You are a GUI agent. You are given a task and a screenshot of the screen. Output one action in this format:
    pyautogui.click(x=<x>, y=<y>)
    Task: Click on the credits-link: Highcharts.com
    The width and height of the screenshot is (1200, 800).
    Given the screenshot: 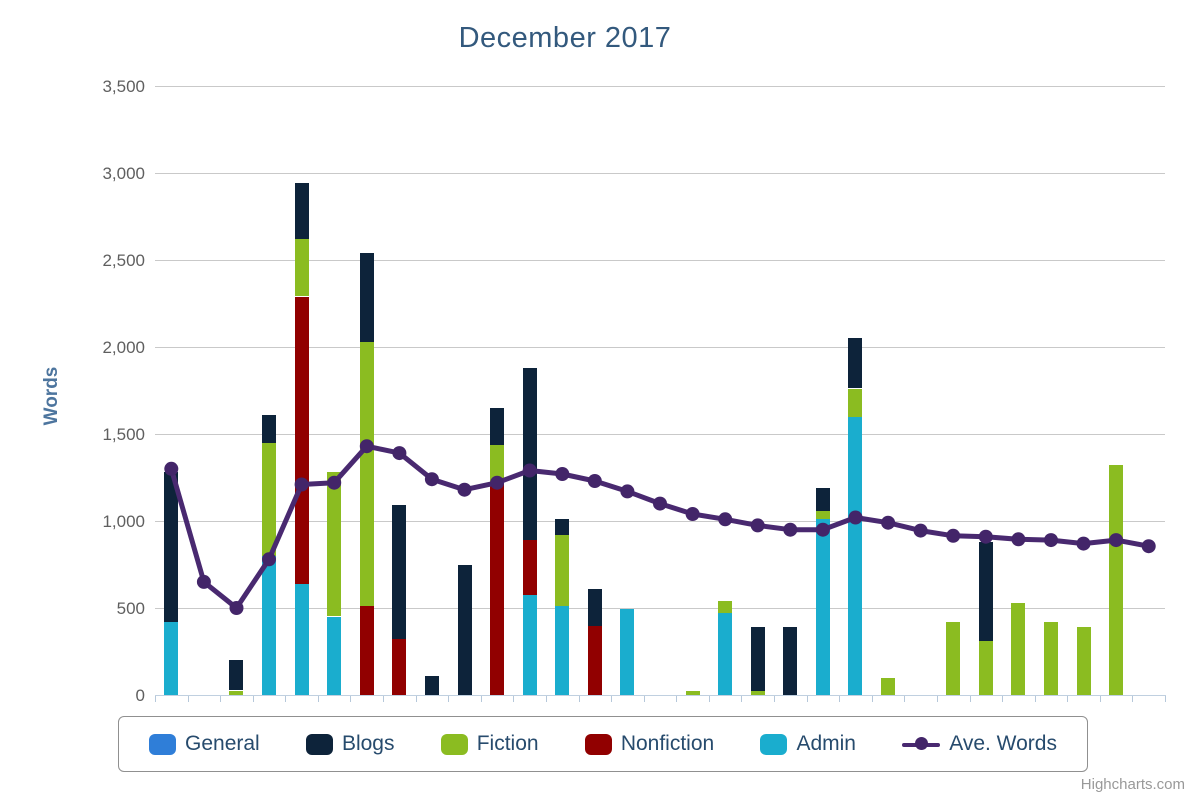 What is the action you would take?
    pyautogui.click(x=1132, y=784)
    